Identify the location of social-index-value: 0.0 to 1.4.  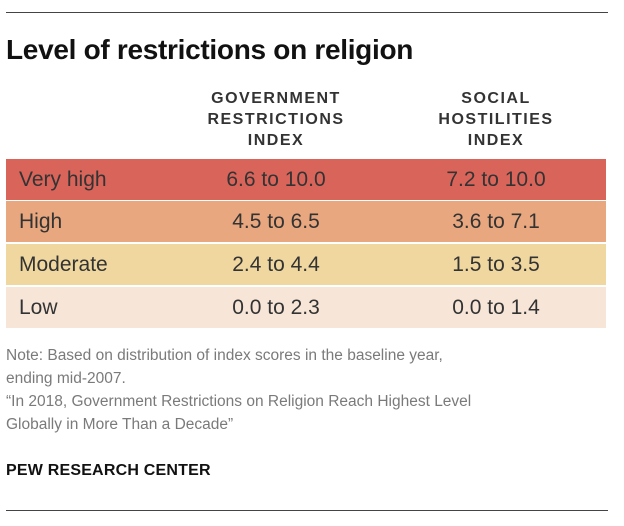
(496, 307).